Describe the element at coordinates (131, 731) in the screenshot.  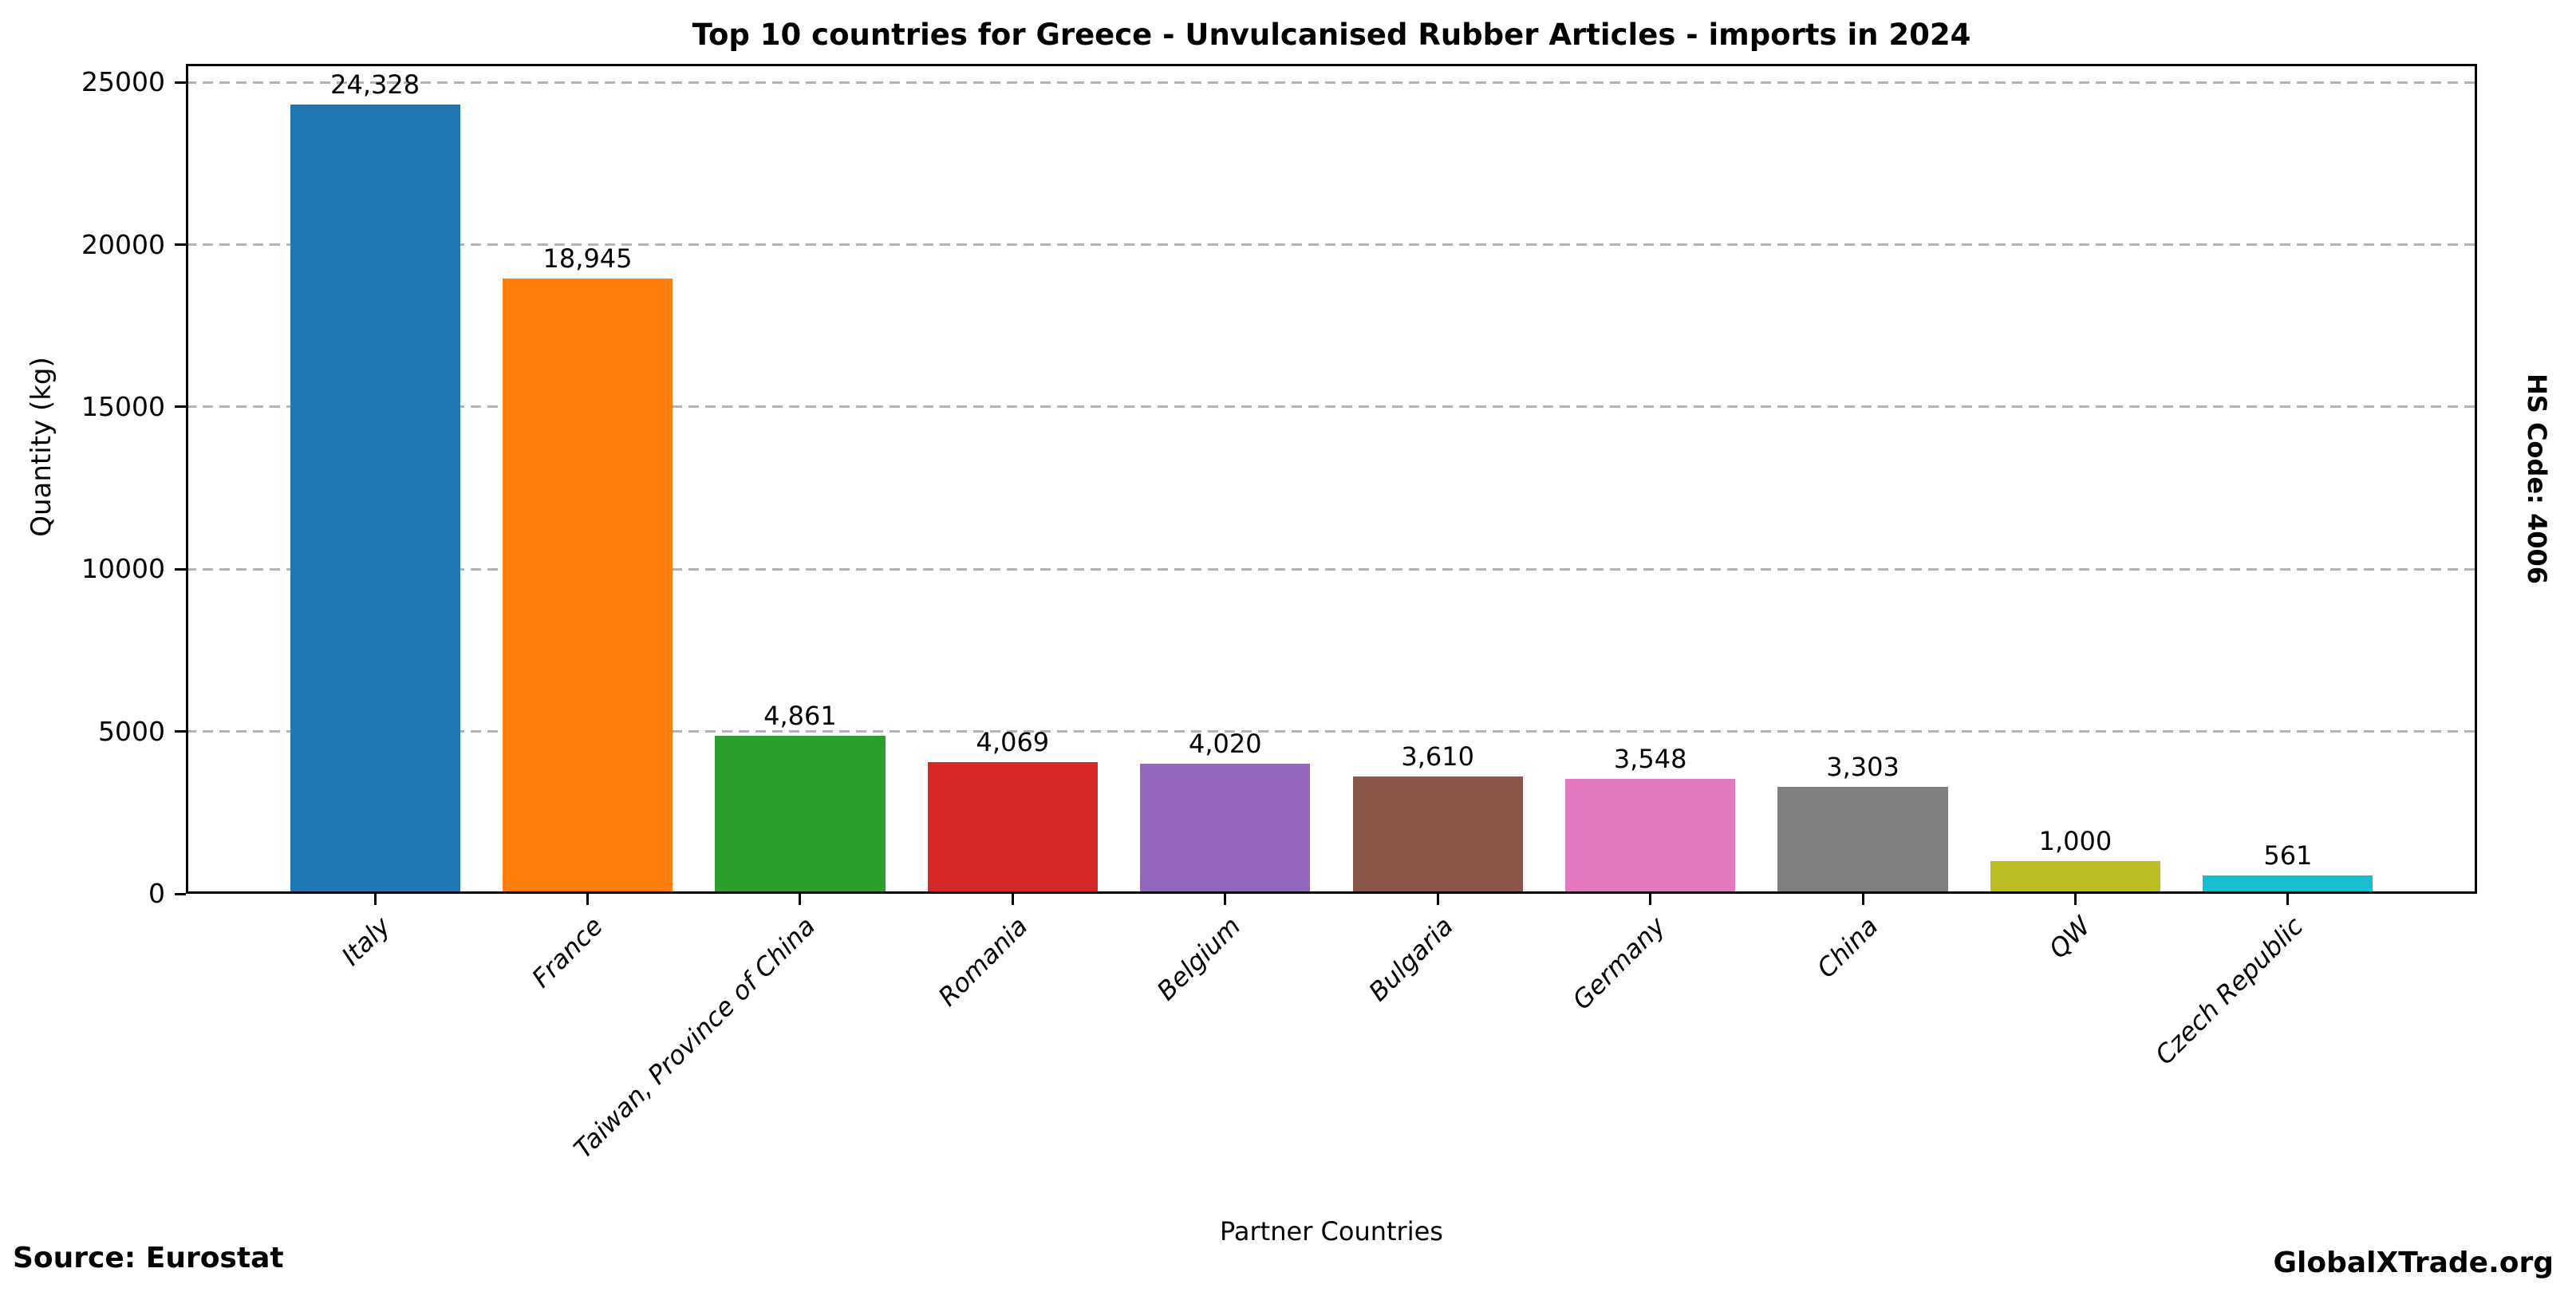
I see `y-tick-label-5000: 5000` at that location.